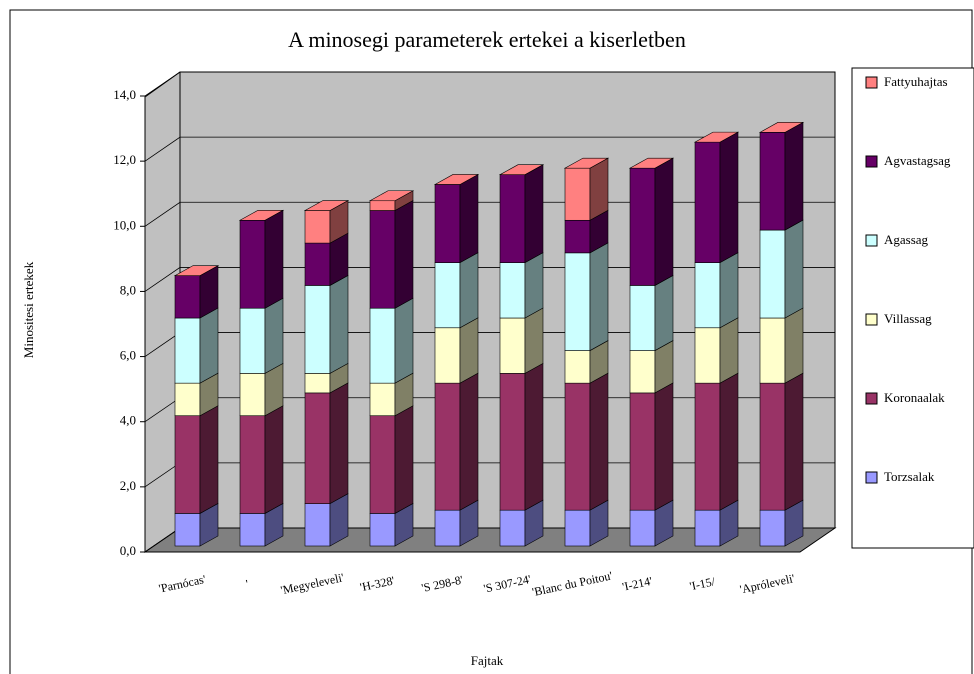 This screenshot has width=974, height=674. What do you see at coordinates (128, 355) in the screenshot?
I see `y-tick-label: 6,0` at bounding box center [128, 355].